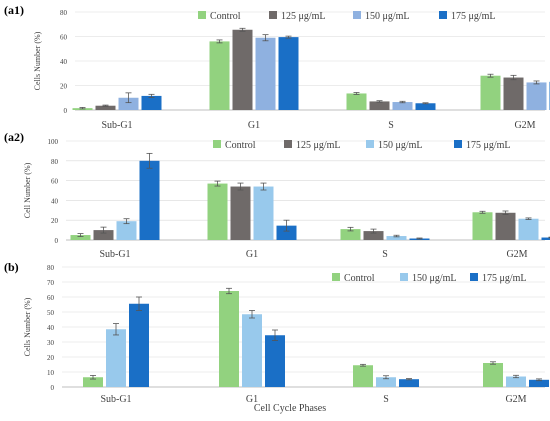 This screenshot has width=550, height=421. What do you see at coordinates (64, 87) in the screenshot?
I see `panel-1-ytick-label: 20` at bounding box center [64, 87].